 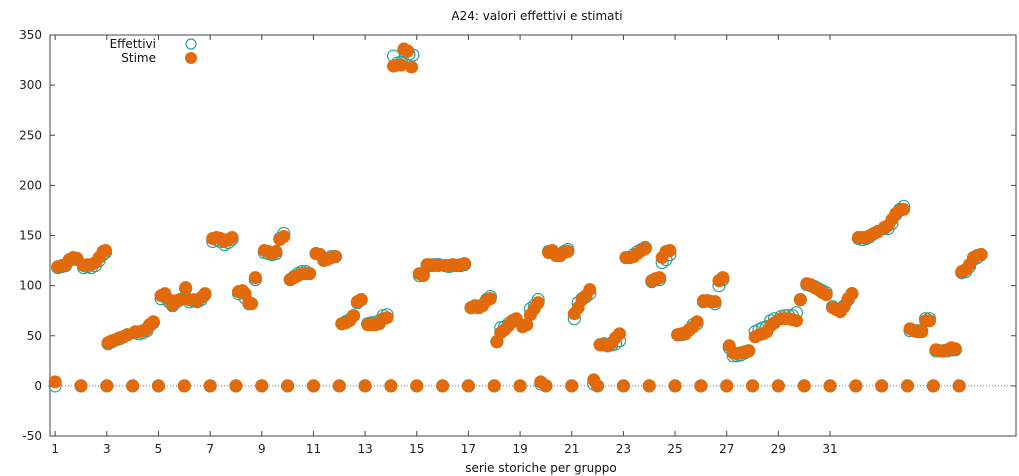 I want to click on legend-label-effettivi: Effettivi, so click(x=133, y=44).